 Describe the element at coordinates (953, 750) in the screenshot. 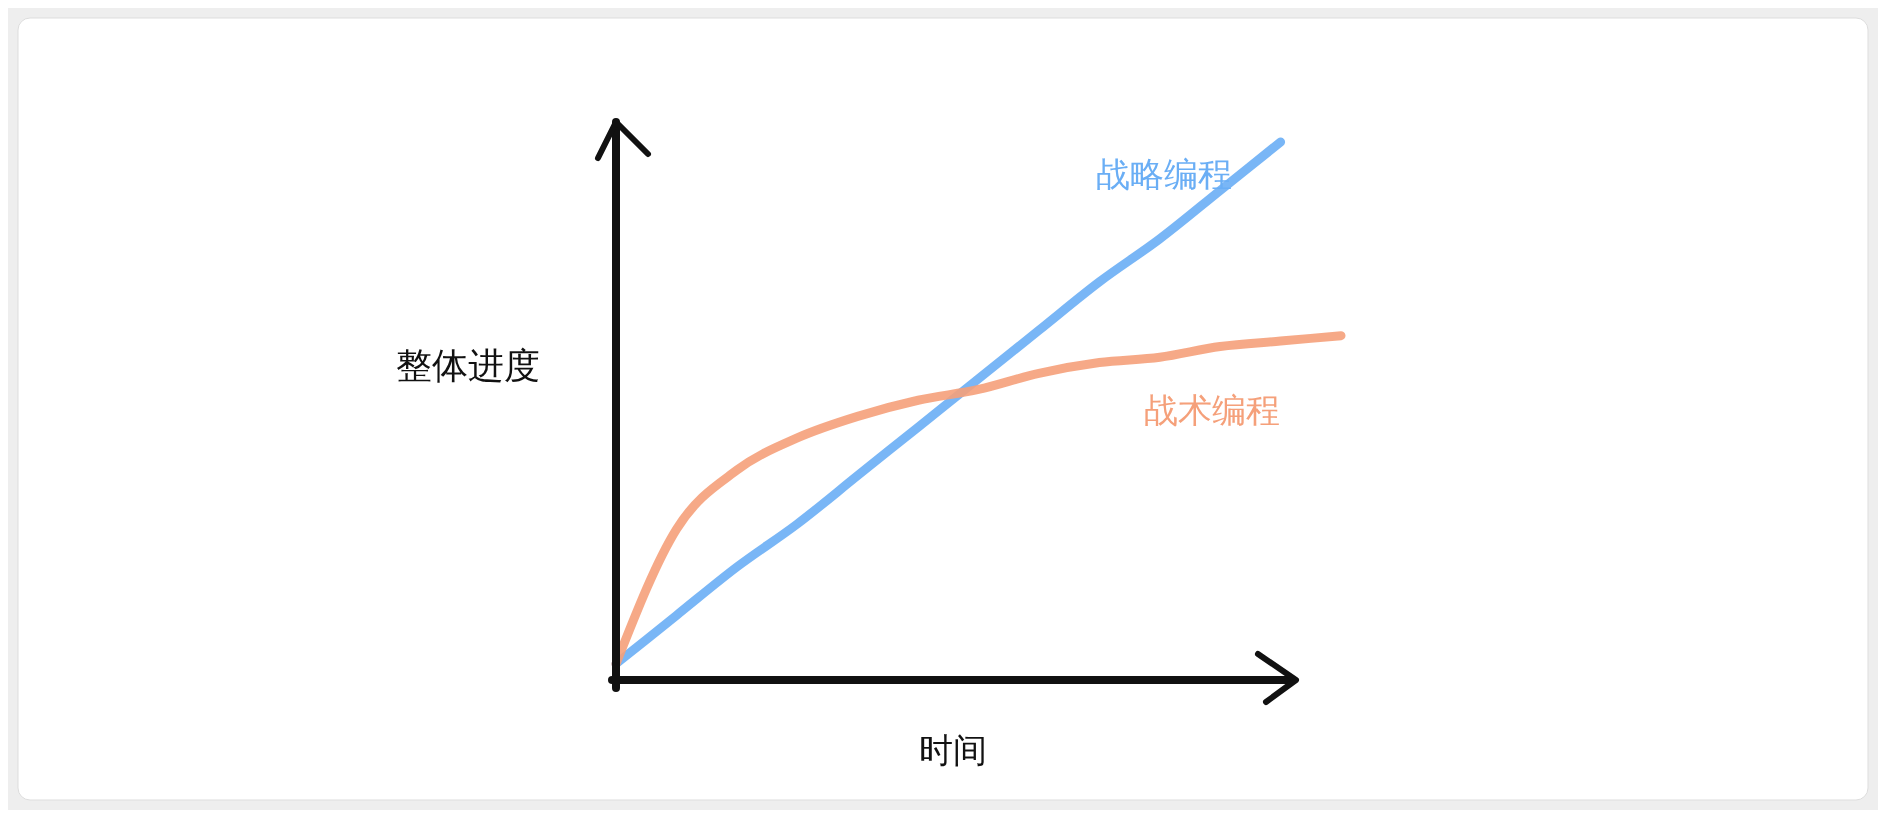

I see `x-axis-title: 时间` at that location.